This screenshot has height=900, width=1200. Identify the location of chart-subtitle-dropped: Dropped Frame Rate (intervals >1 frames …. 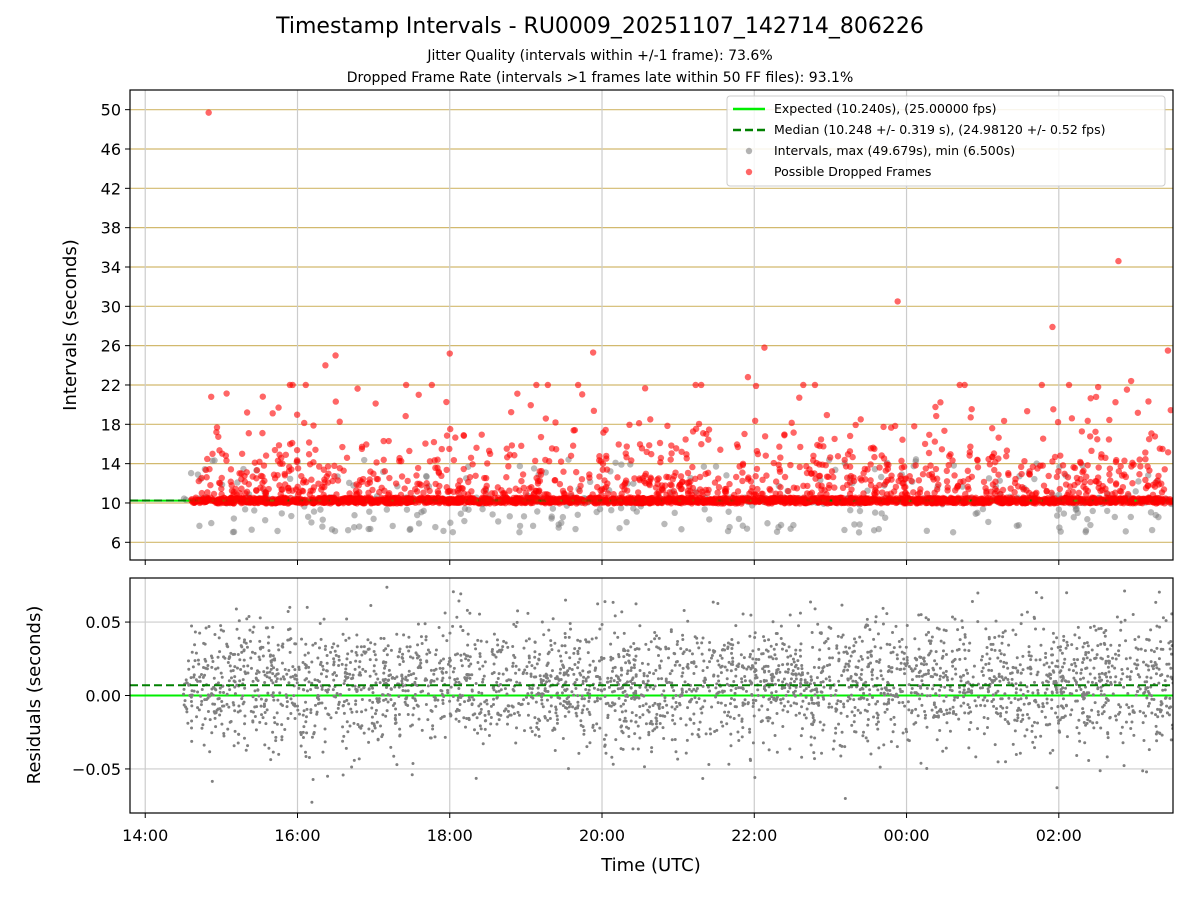
(600, 78).